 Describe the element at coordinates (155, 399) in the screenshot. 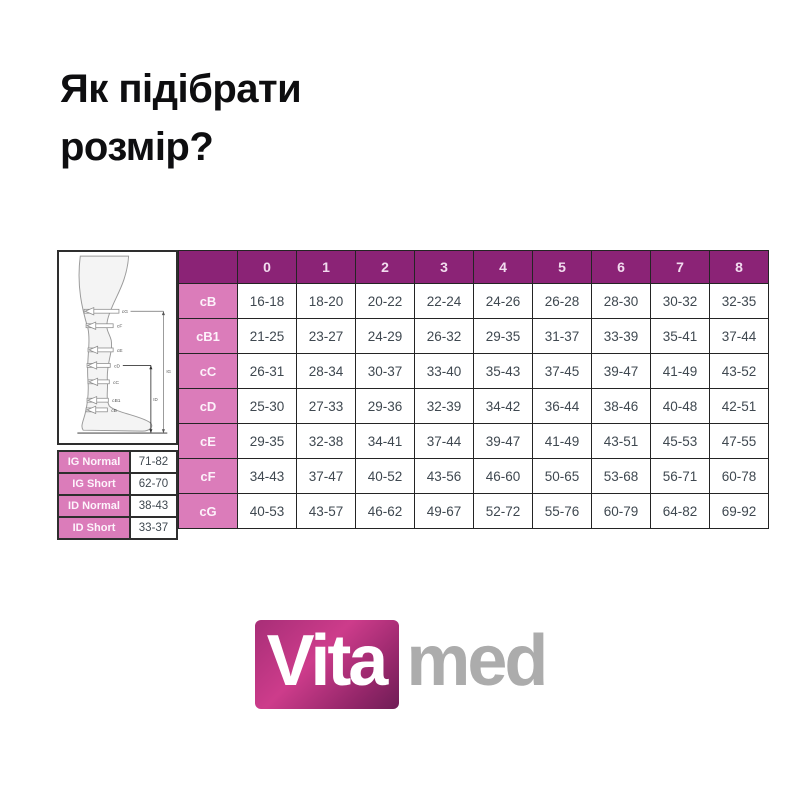

I see `dim-label-ID: ID` at that location.